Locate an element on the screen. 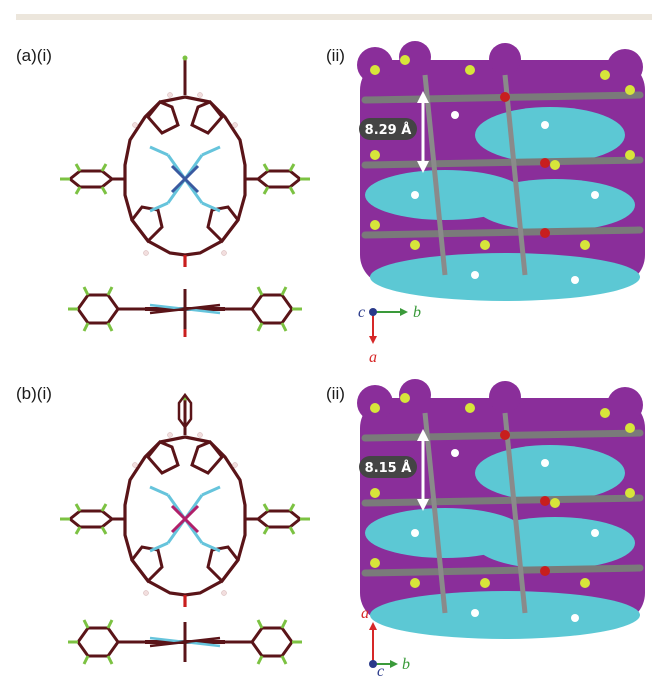 This screenshot has width=668, height=678. distance-label-a: 8.29 Å is located at coordinates (388, 130).